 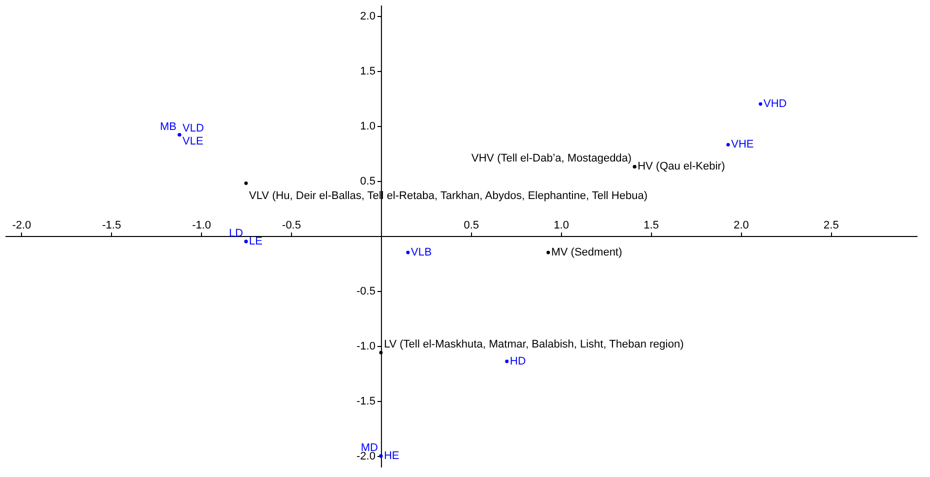 I want to click on y-tick-label: 0.5, so click(x=368, y=182).